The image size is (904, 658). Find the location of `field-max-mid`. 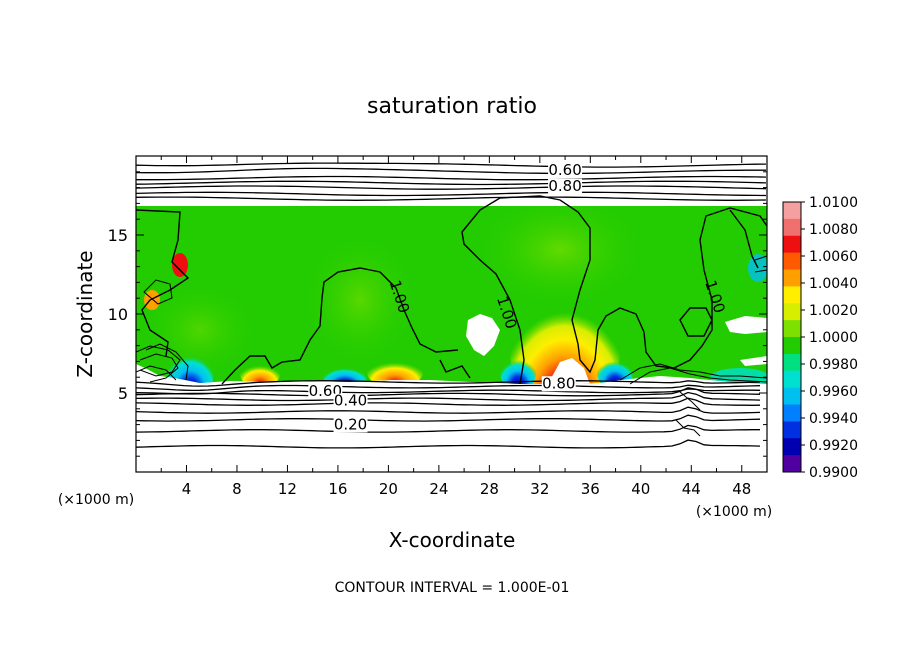

field-max-mid is located at coordinates (395, 370).